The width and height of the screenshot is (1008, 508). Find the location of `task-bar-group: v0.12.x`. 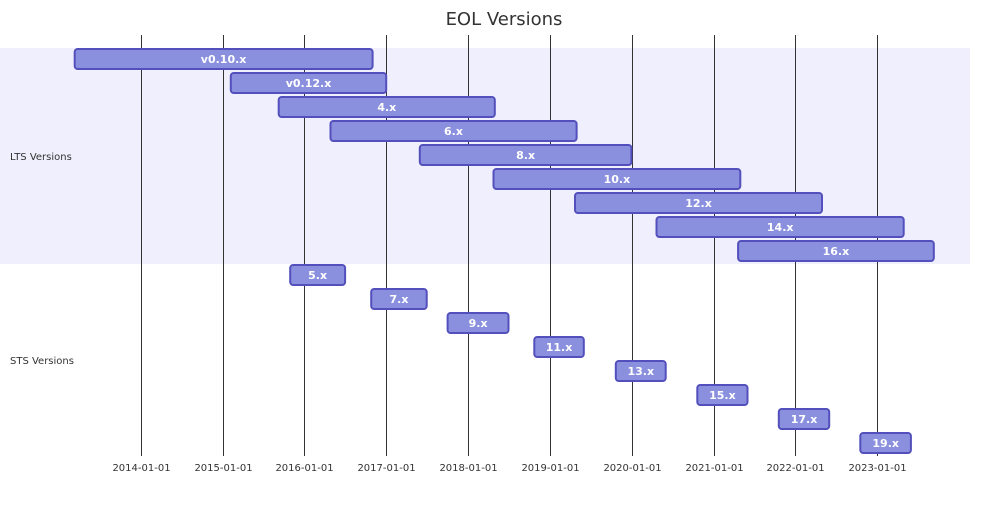

task-bar-group: v0.12.x is located at coordinates (308, 83).